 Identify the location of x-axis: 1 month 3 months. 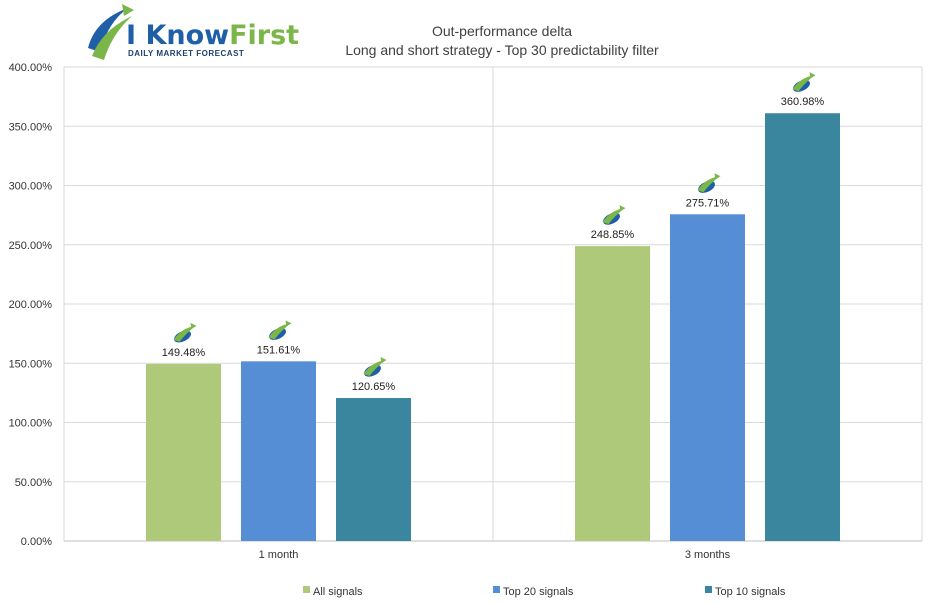
(495, 555).